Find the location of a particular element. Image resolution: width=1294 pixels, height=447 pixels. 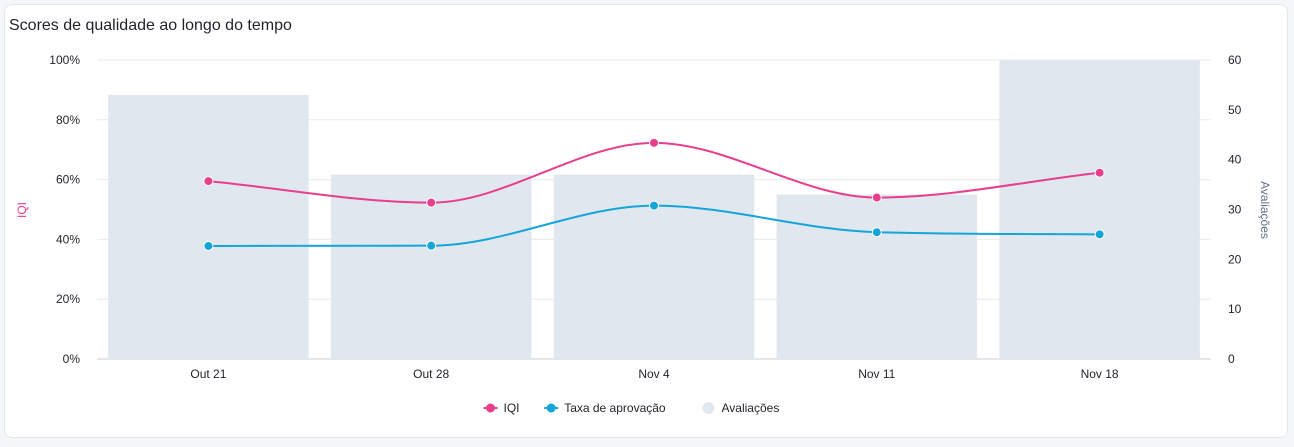

legend-item-iqi: IQI is located at coordinates (501, 408).